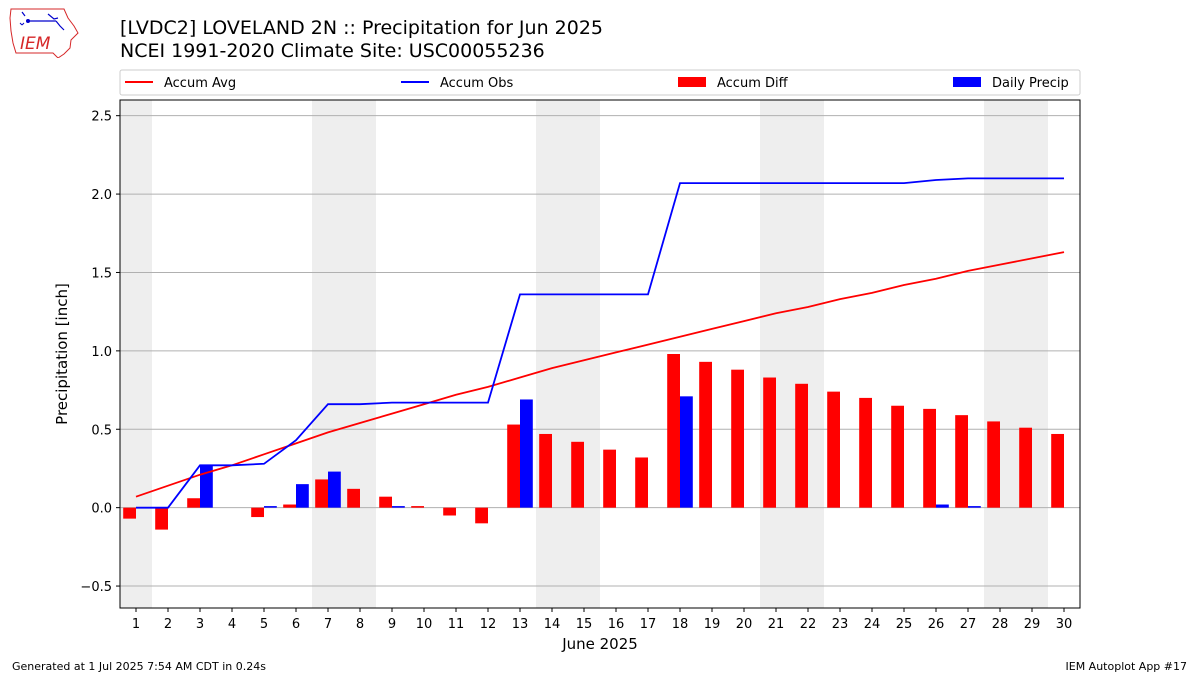 Image resolution: width=1200 pixels, height=675 pixels. What do you see at coordinates (328, 624) in the screenshot?
I see `x-tick-label-7: 7` at bounding box center [328, 624].